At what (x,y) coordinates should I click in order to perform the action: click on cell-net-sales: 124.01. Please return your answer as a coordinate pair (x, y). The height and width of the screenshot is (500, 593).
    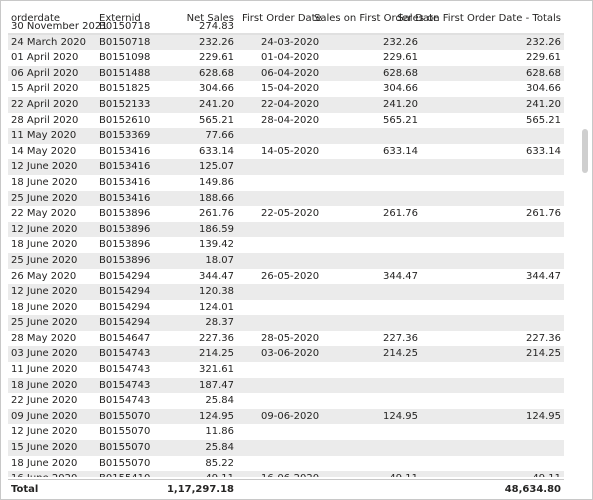
    Looking at the image, I should click on (216, 307).